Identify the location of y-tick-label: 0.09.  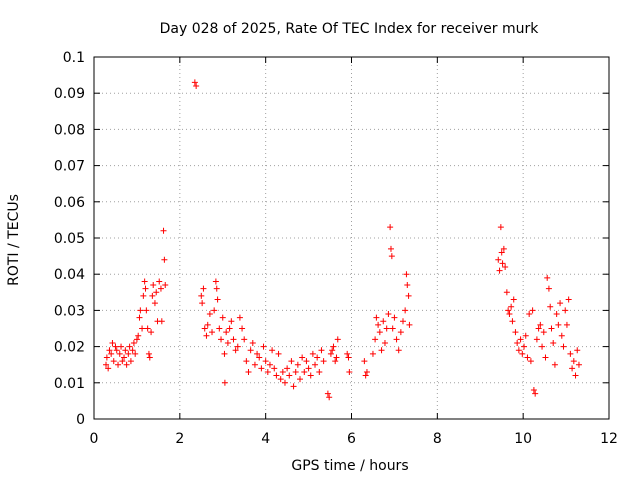
(69, 94).